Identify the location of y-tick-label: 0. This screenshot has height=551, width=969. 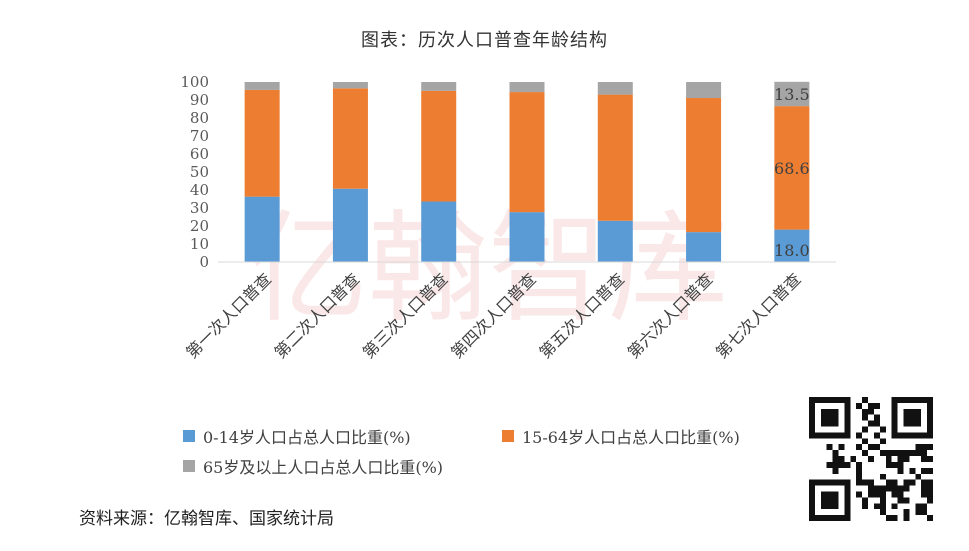
(204, 262).